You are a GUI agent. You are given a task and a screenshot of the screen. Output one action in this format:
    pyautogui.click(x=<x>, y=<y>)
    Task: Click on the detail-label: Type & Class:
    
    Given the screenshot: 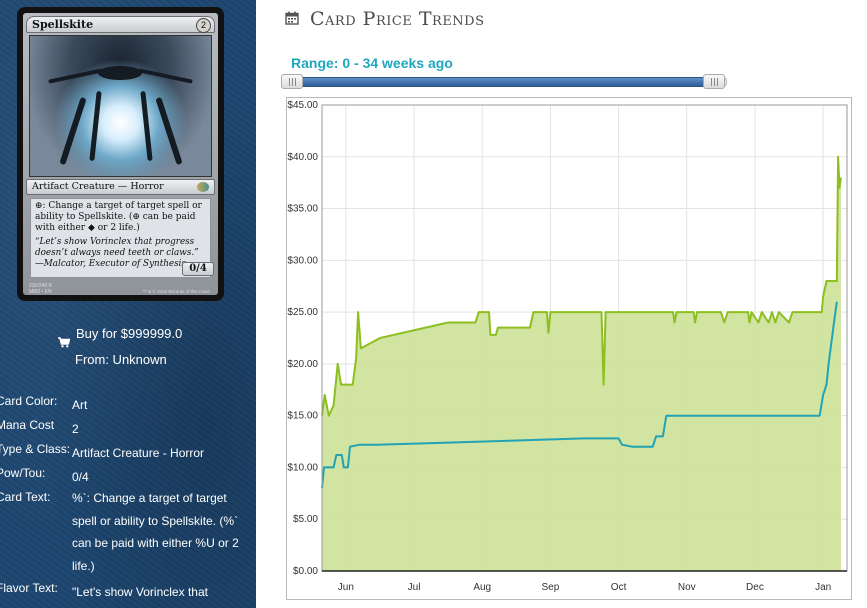 What is the action you would take?
    pyautogui.click(x=35, y=449)
    